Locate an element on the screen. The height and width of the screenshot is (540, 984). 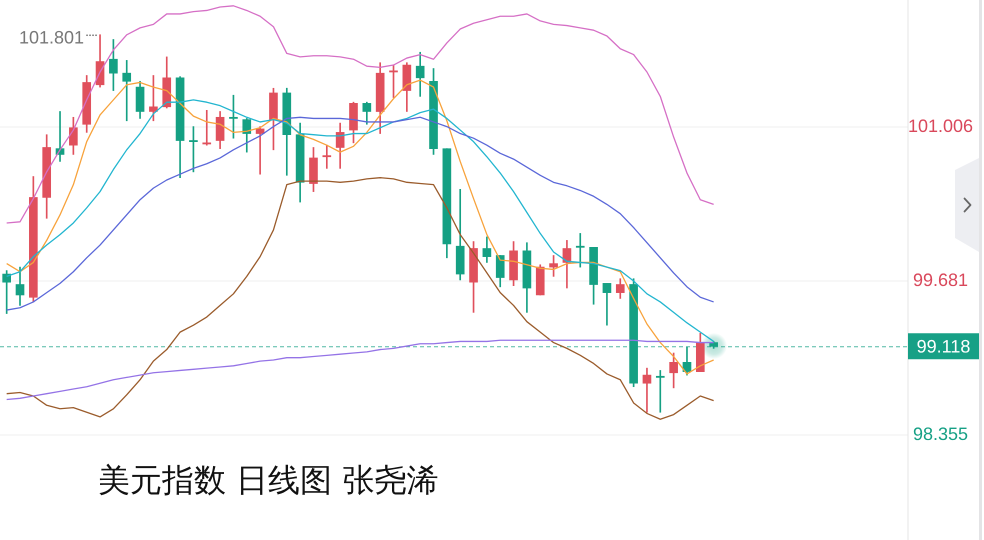
y-tick-label: 101.006 is located at coordinates (941, 126).